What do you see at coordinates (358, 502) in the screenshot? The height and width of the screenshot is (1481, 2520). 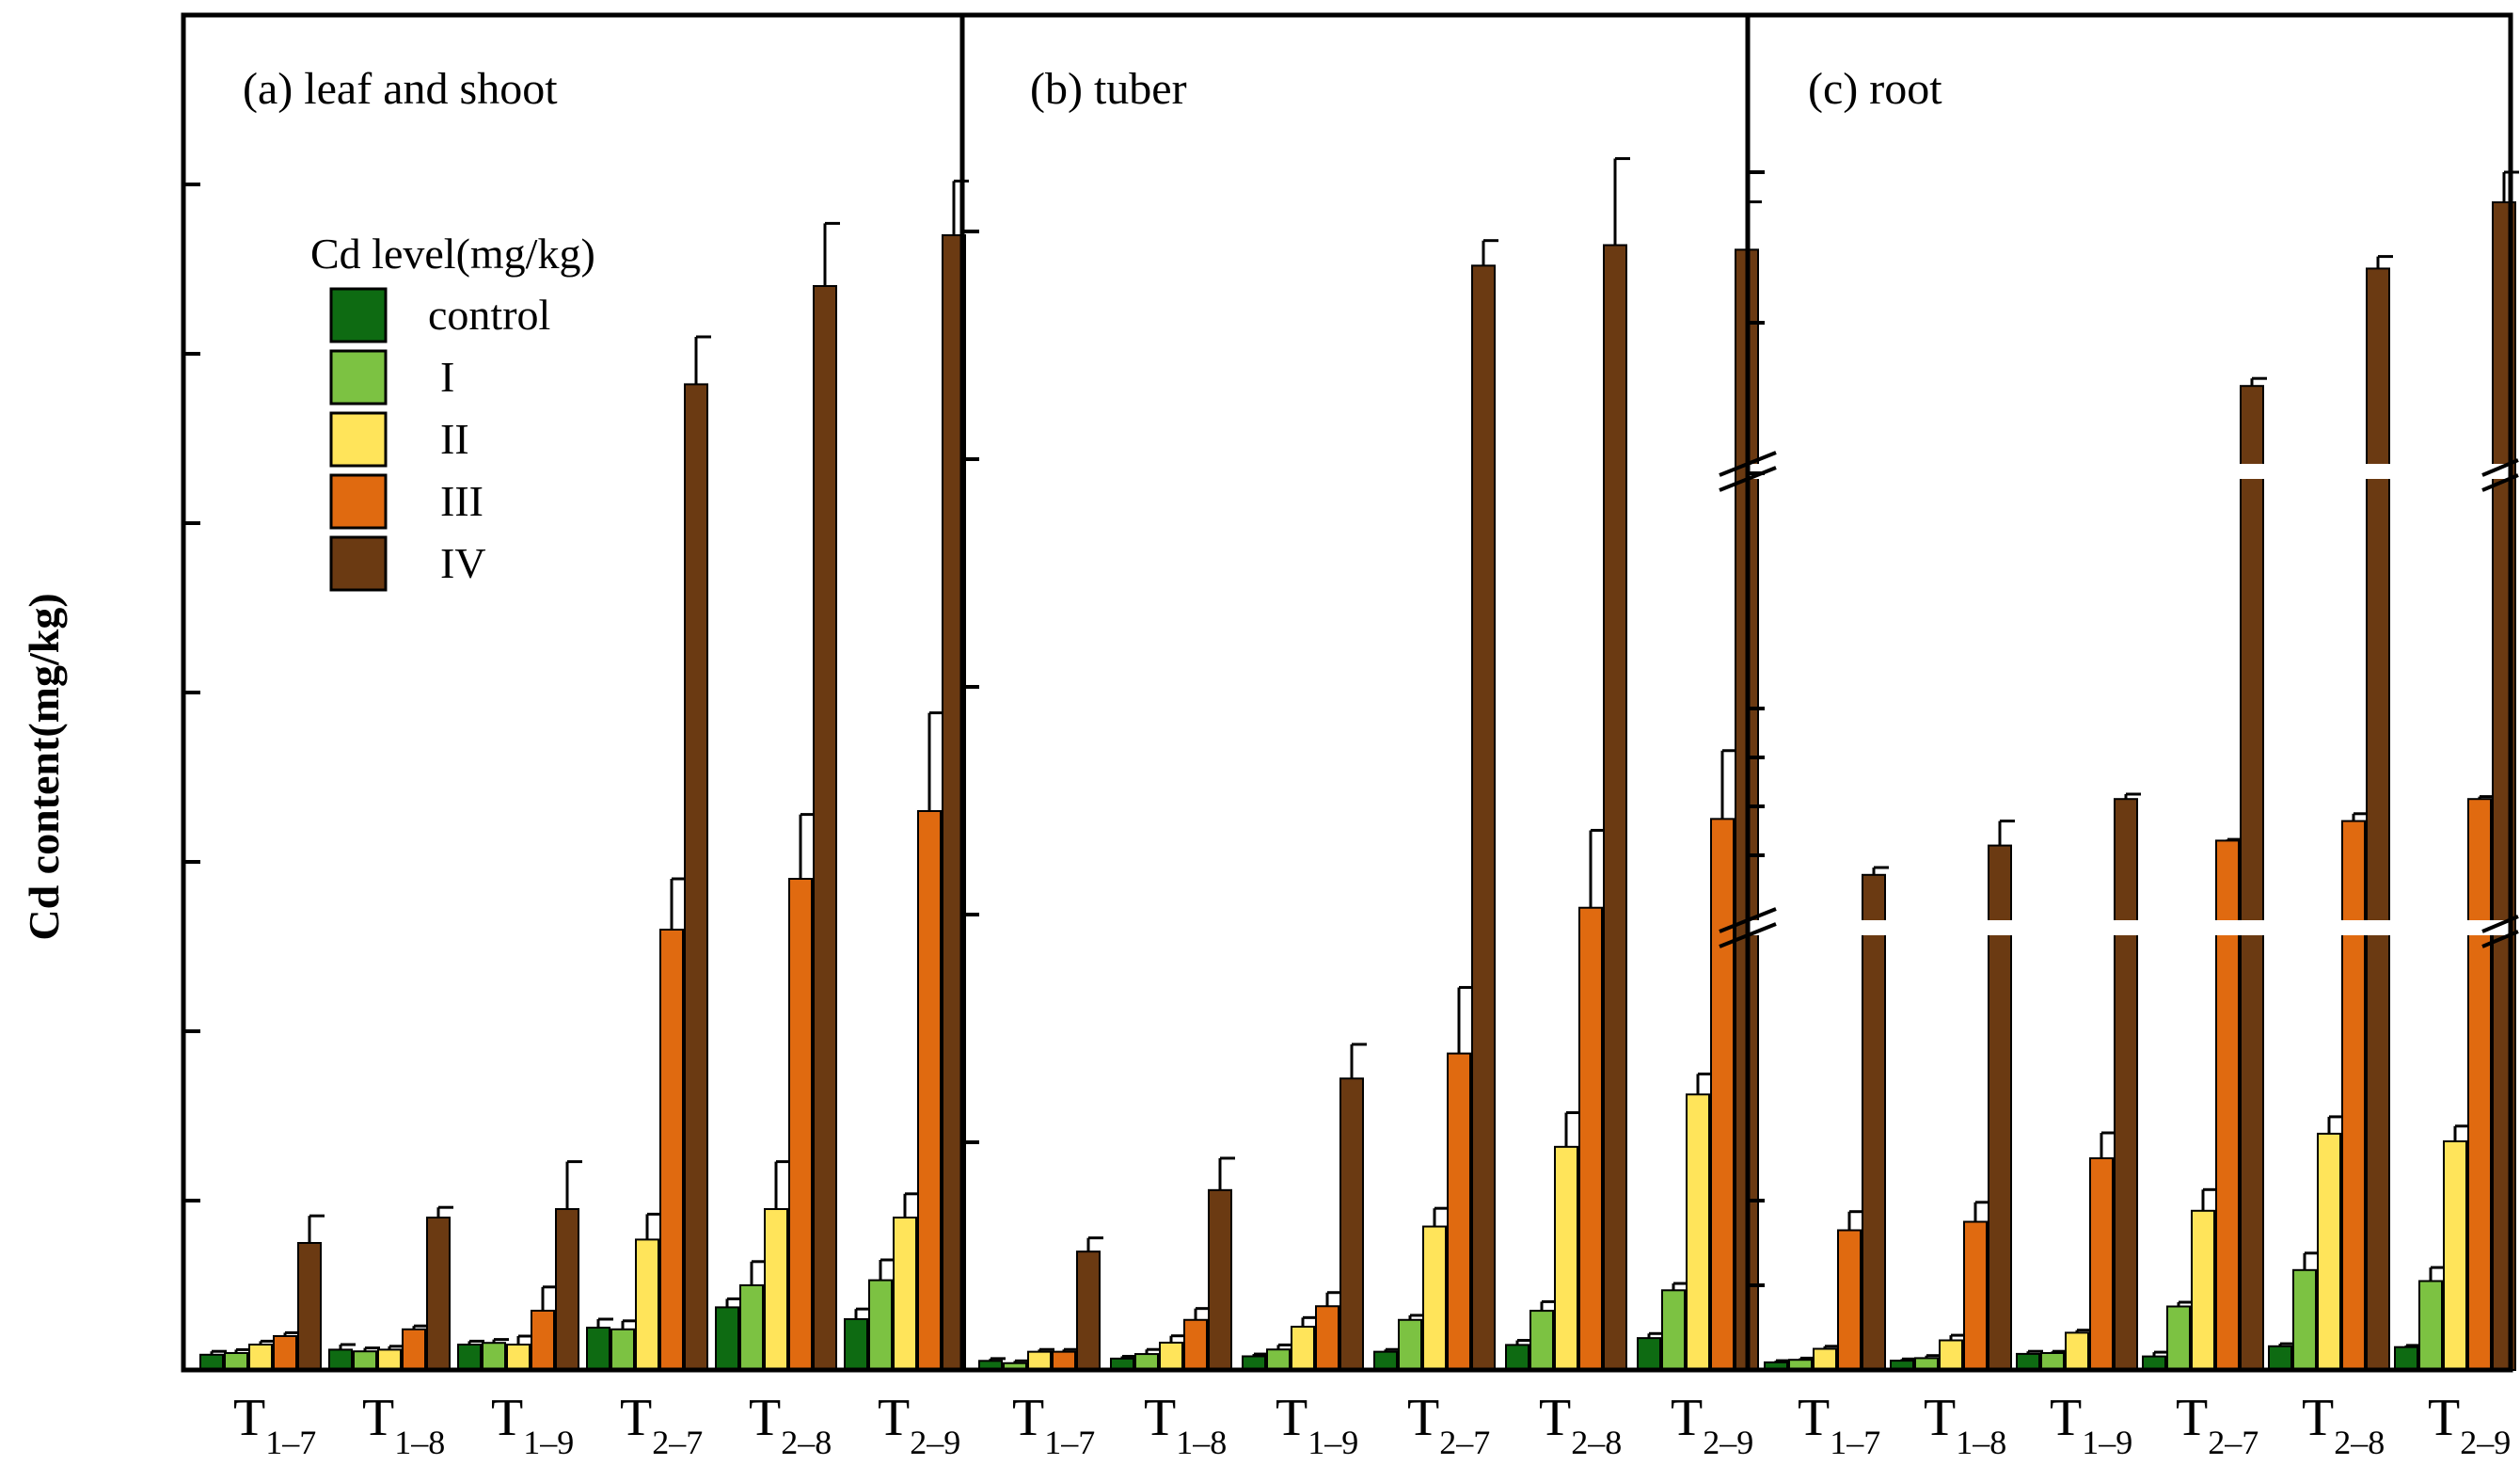 I see `legend-swatch-iii` at bounding box center [358, 502].